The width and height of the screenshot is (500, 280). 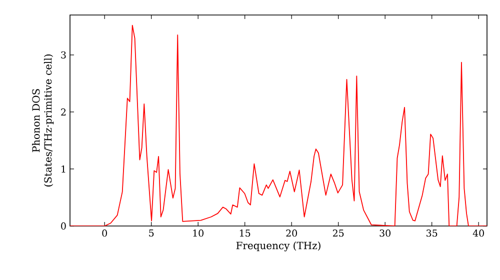 What do you see at coordinates (63, 55) in the screenshot?
I see `y-tick-label: 3` at bounding box center [63, 55].